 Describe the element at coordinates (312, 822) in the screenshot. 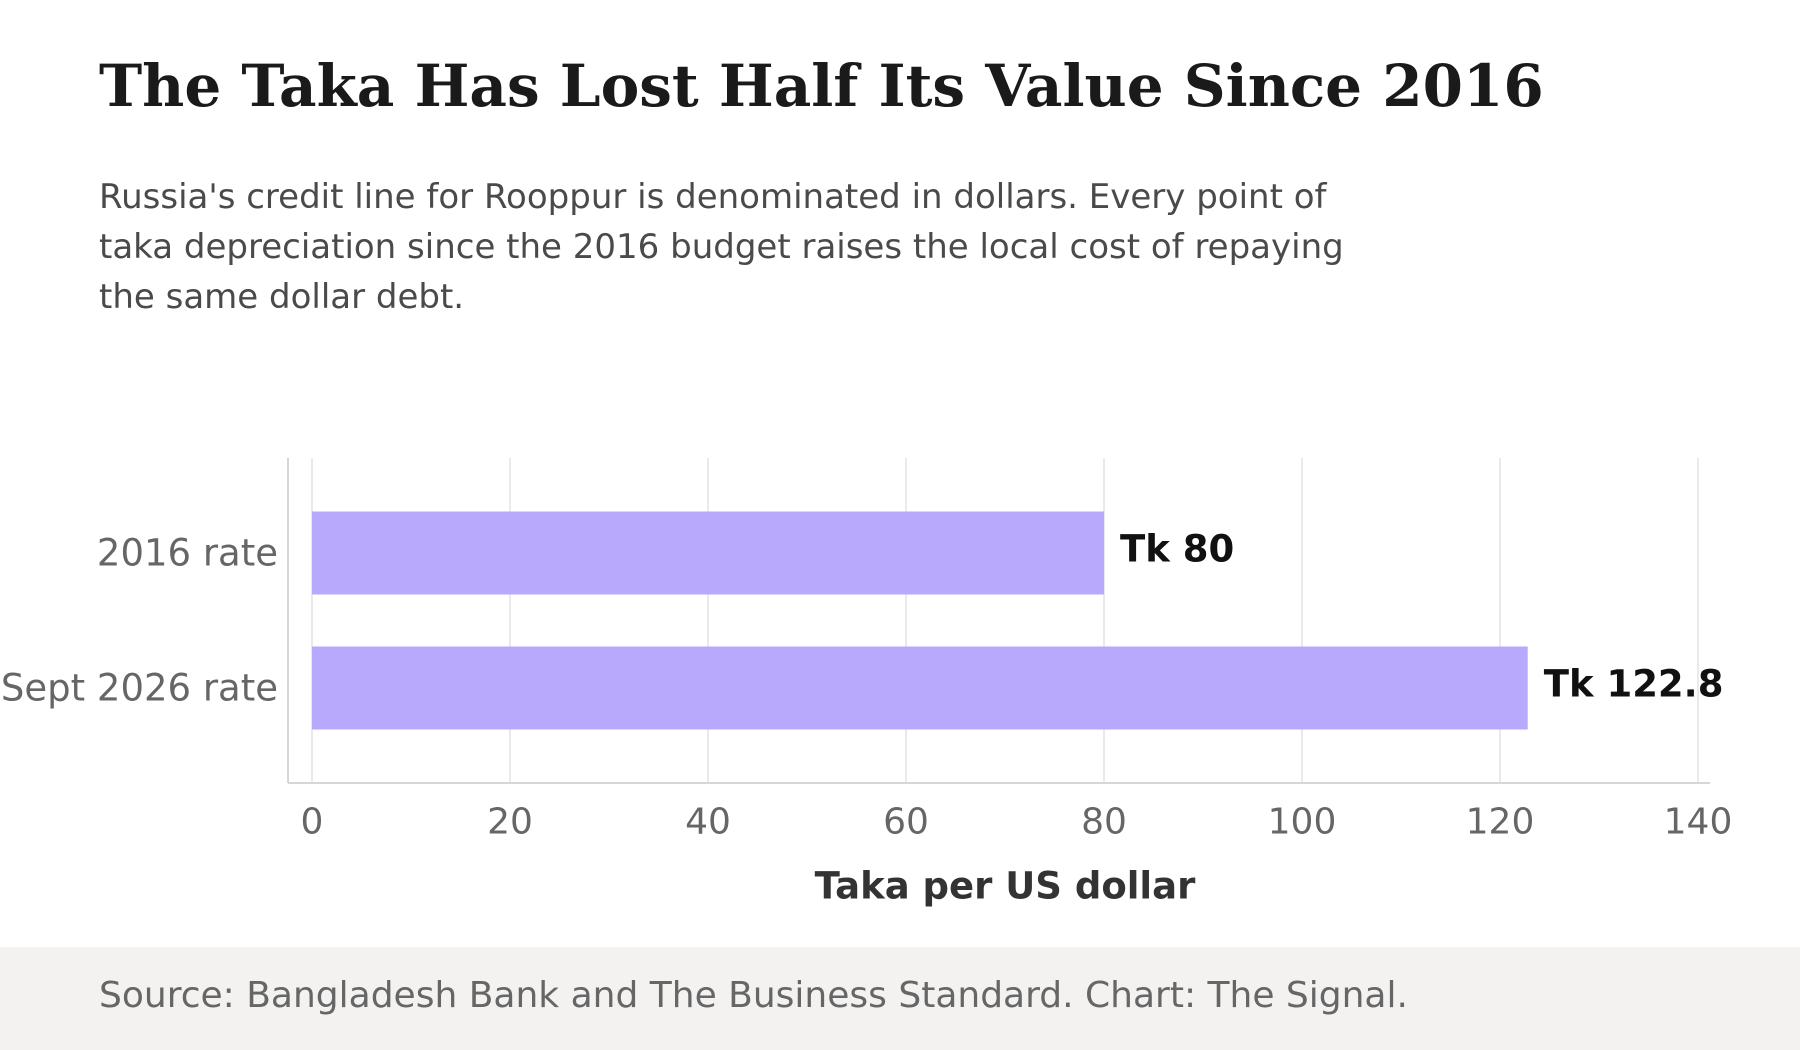

I see `x-tick-label: 0` at that location.